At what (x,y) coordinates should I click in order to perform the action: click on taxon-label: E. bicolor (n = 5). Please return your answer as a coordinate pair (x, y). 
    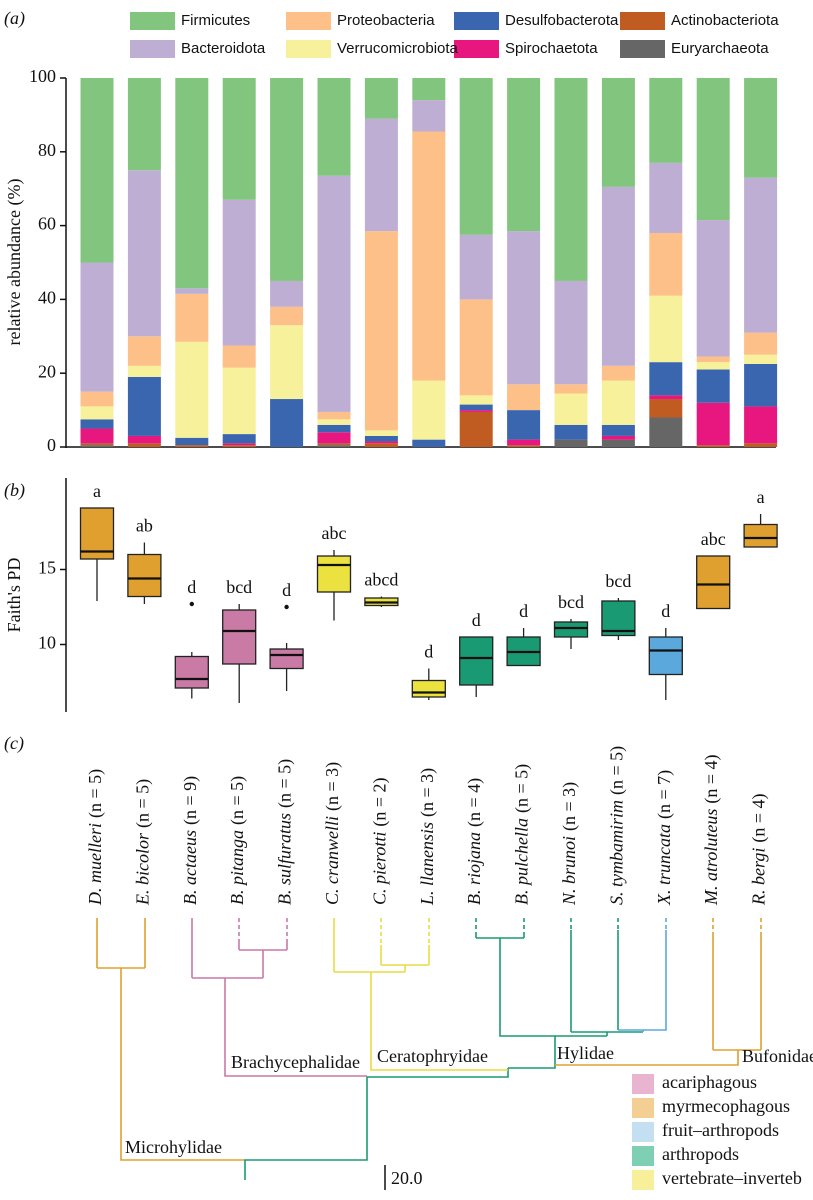
    Looking at the image, I should click on (143, 842).